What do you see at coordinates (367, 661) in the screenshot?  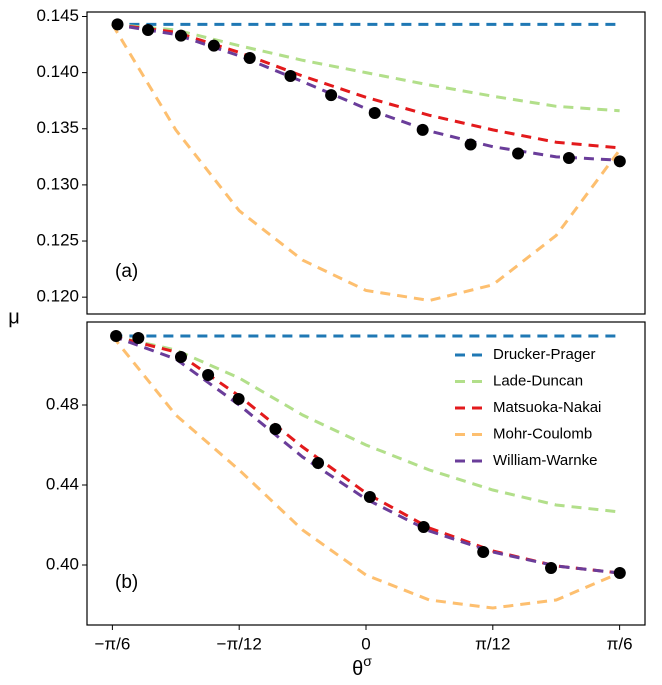 I see `x-axis-label-sup: σ` at bounding box center [367, 661].